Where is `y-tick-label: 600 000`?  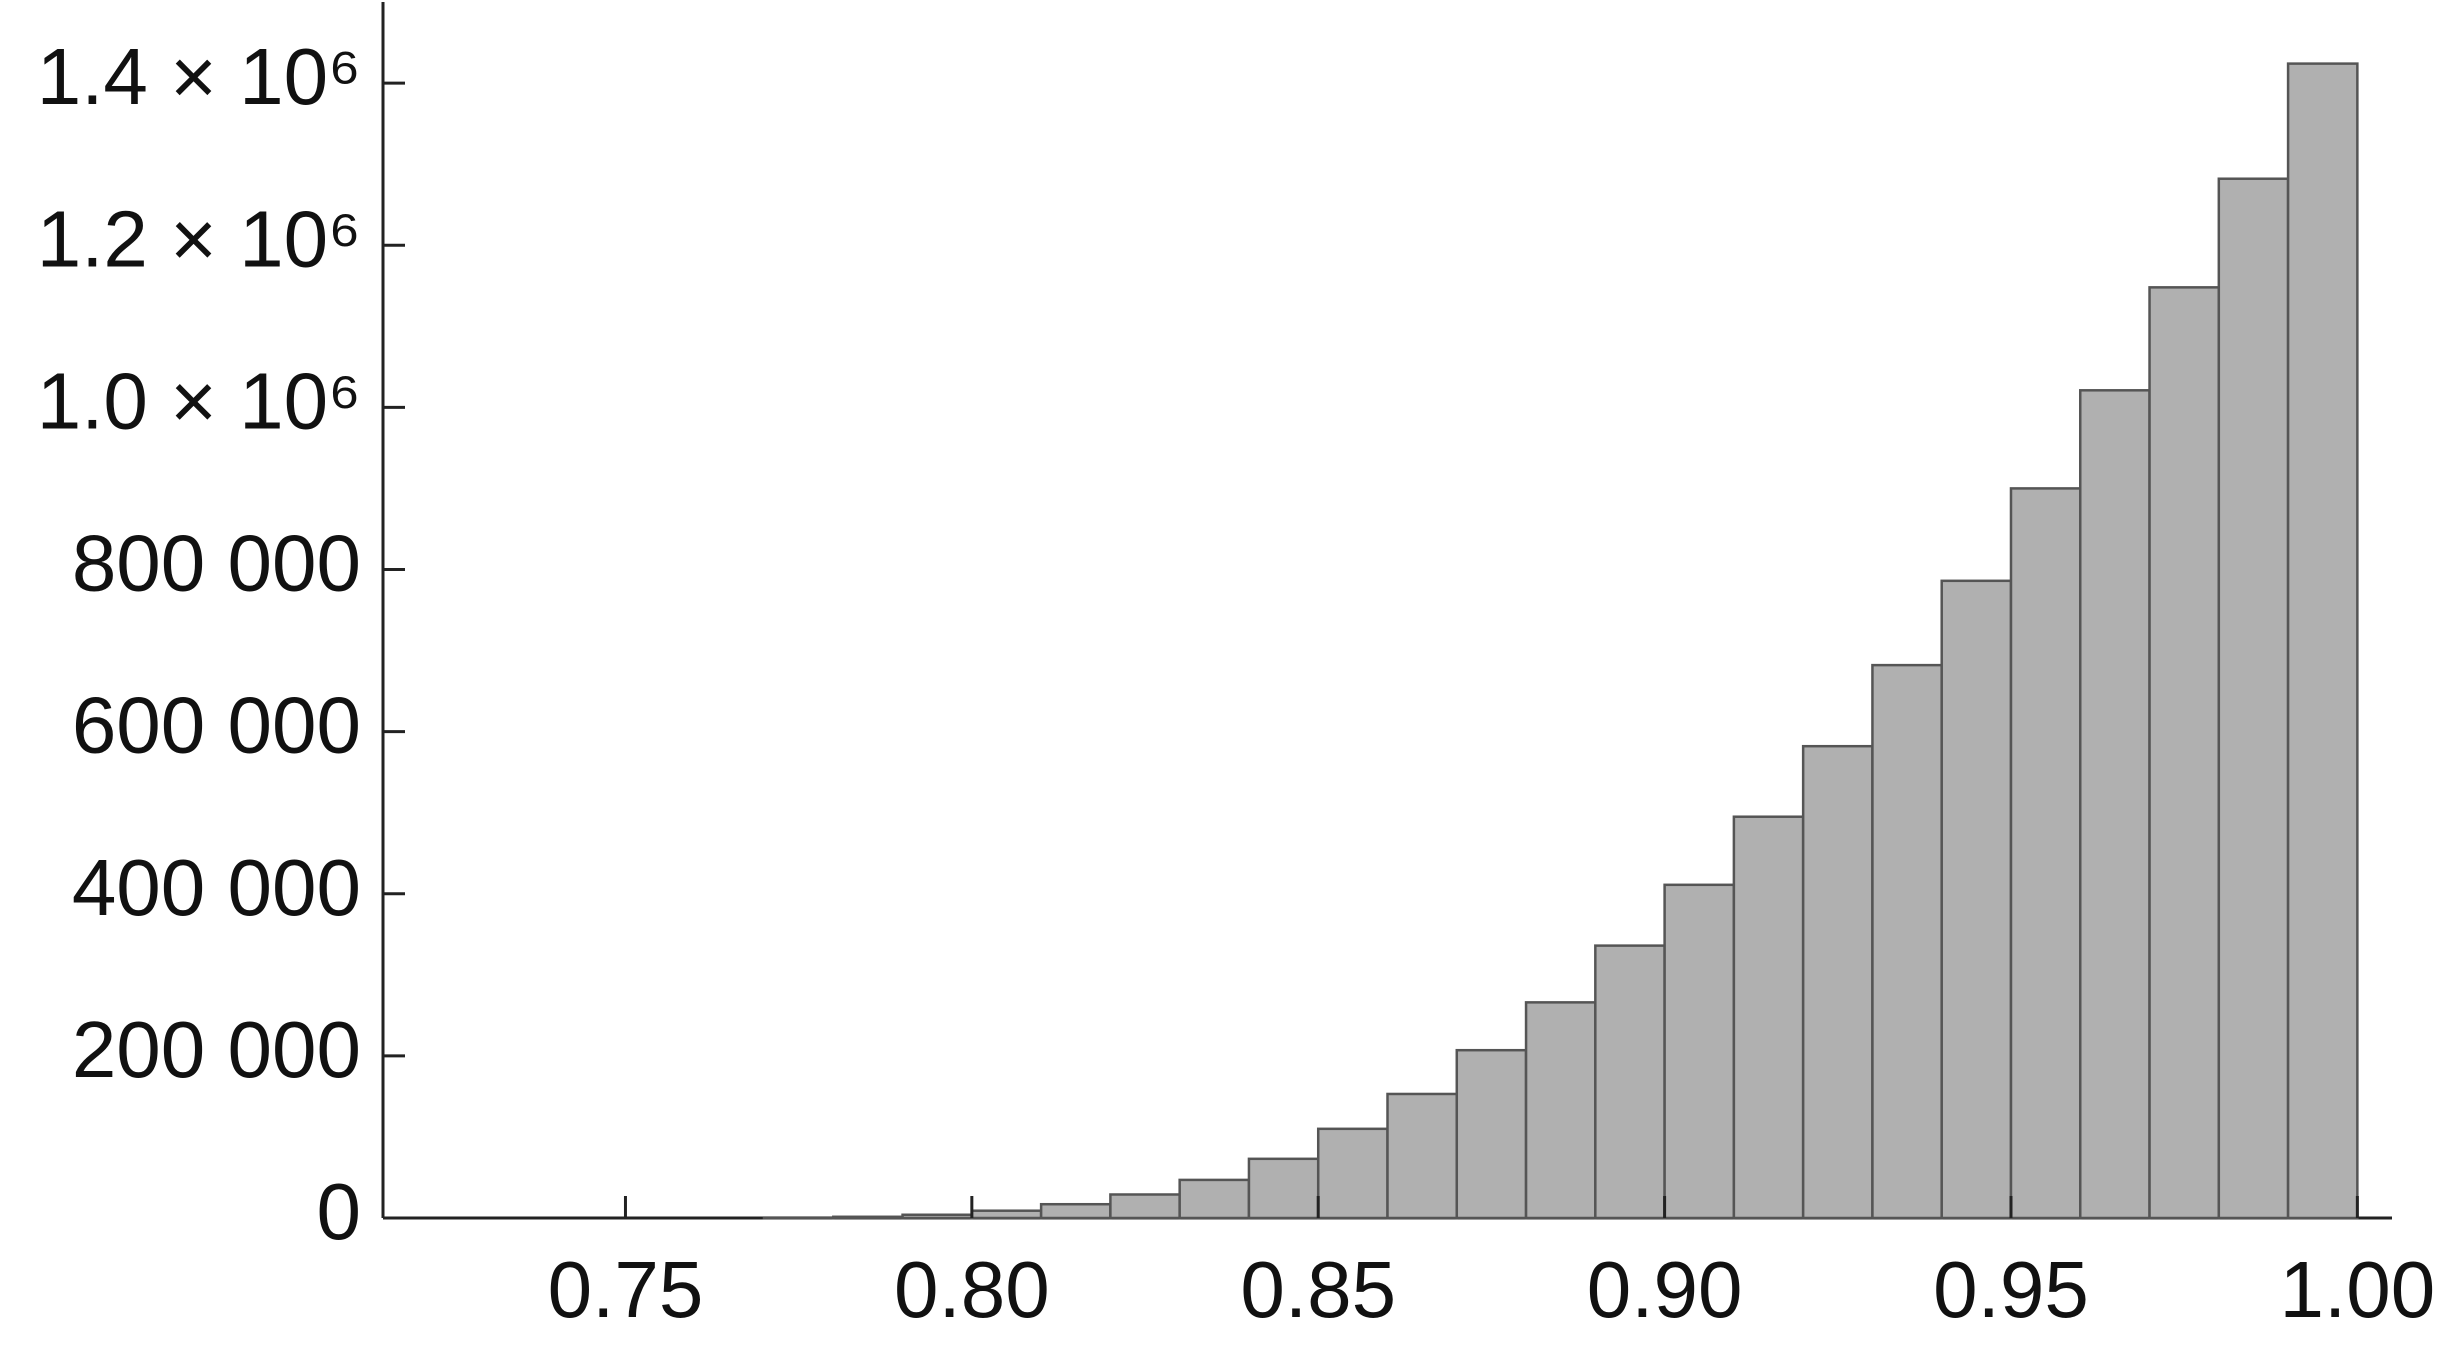 y-tick-label: 600 000 is located at coordinates (216, 725).